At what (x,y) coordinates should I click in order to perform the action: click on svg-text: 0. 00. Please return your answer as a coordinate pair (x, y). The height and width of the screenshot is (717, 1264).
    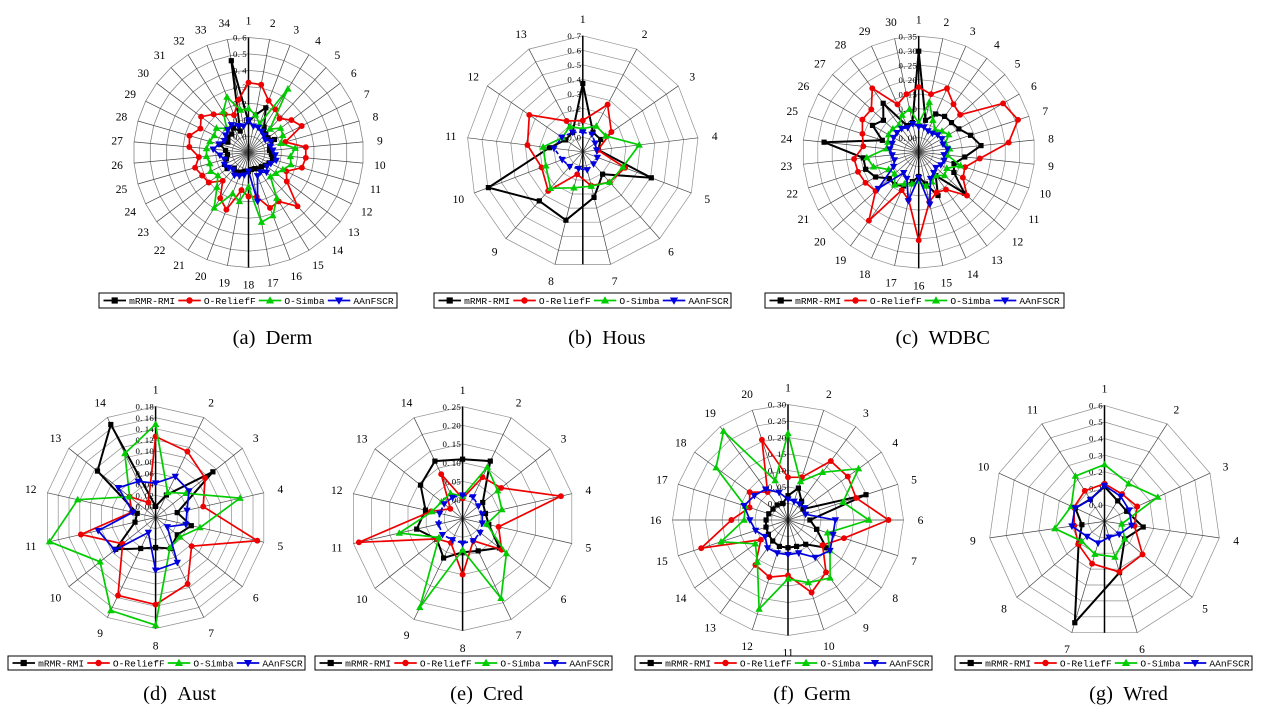
    Looking at the image, I should click on (908, 138).